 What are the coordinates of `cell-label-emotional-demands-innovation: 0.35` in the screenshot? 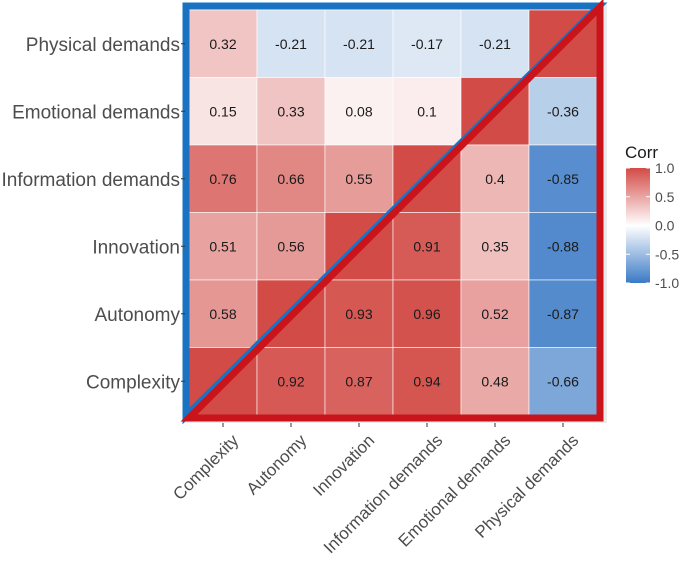 It's located at (494, 246).